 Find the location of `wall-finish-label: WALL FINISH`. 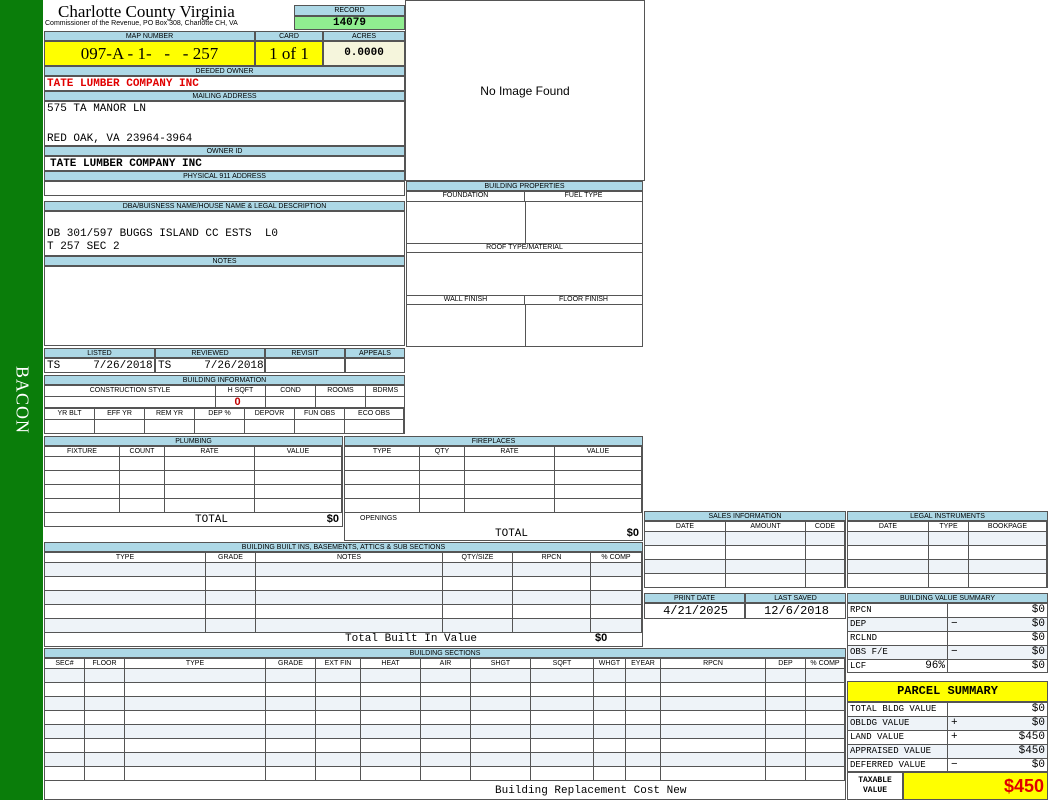

wall-finish-label: WALL FINISH is located at coordinates (466, 300).